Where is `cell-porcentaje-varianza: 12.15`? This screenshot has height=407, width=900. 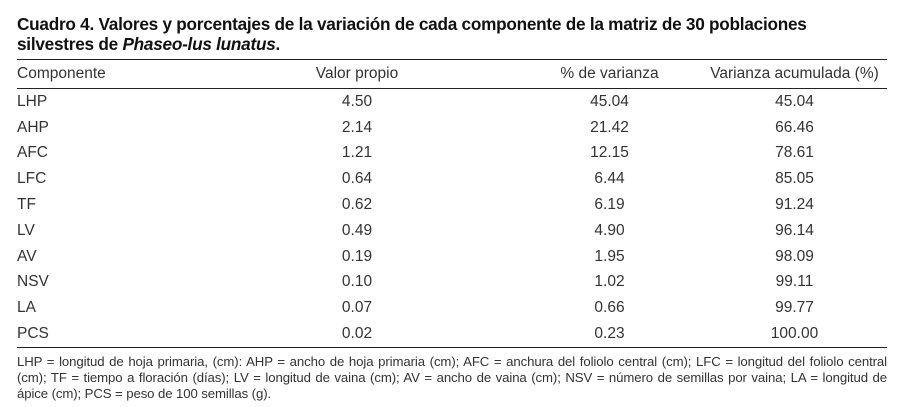
cell-porcentaje-varianza: 12.15 is located at coordinates (609, 153).